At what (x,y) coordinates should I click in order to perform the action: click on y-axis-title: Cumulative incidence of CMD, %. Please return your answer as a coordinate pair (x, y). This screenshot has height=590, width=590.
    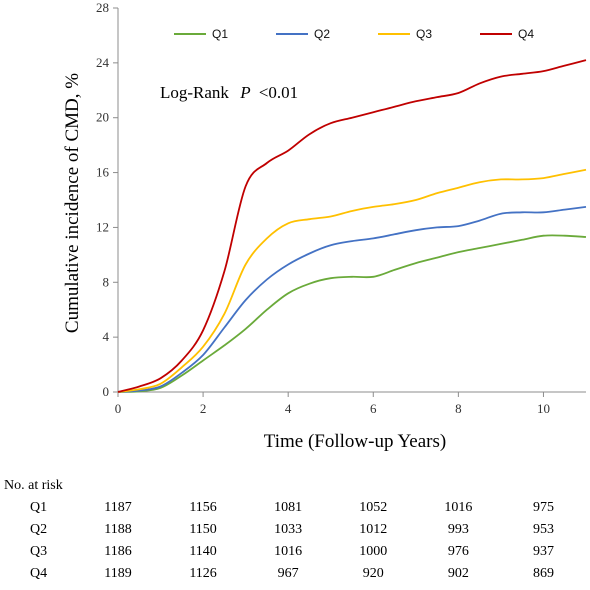
    Looking at the image, I should click on (72, 203).